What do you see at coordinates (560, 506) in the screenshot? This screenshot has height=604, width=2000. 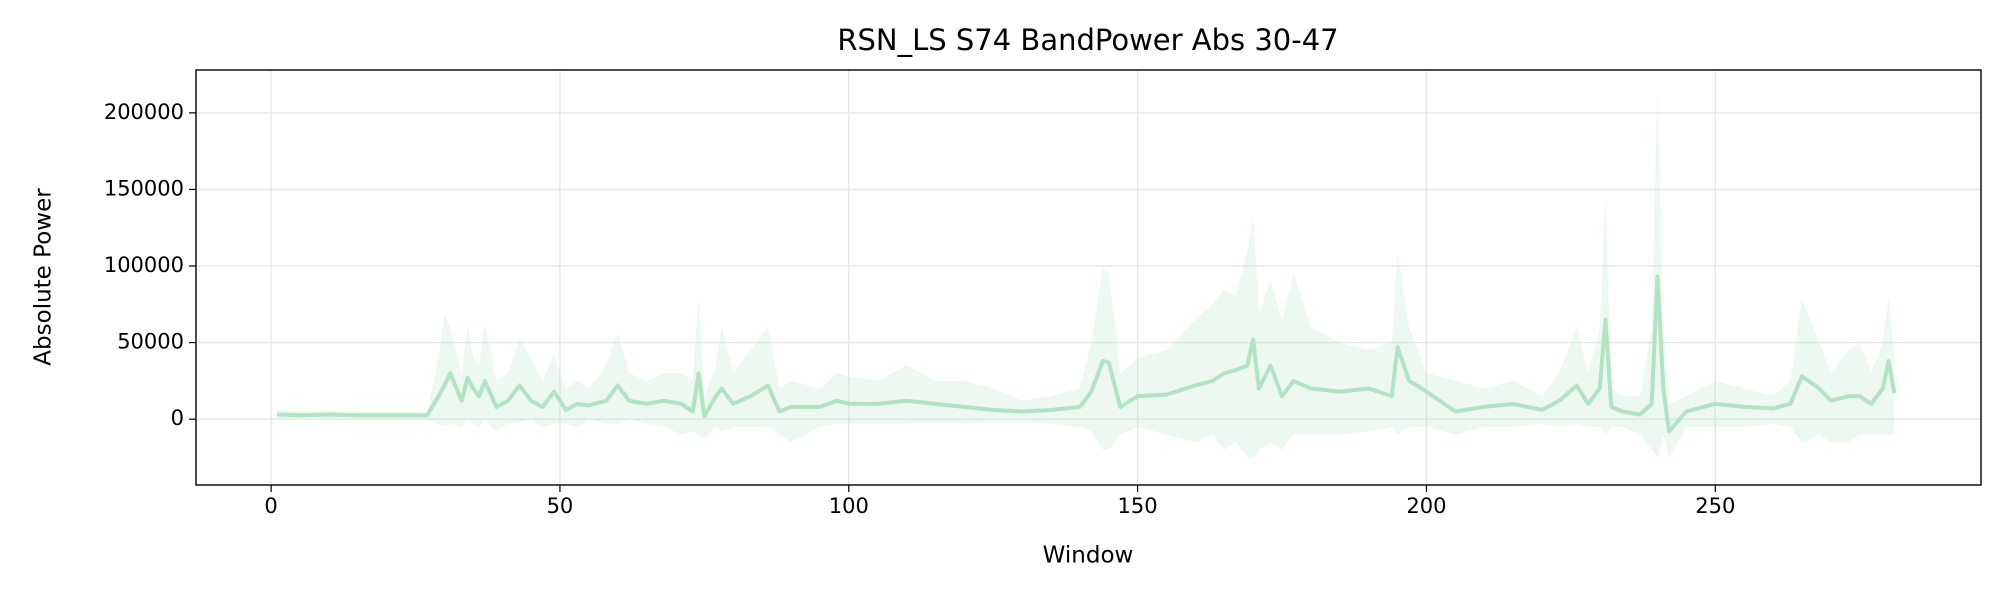 I see `x-tick-label: 50` at bounding box center [560, 506].